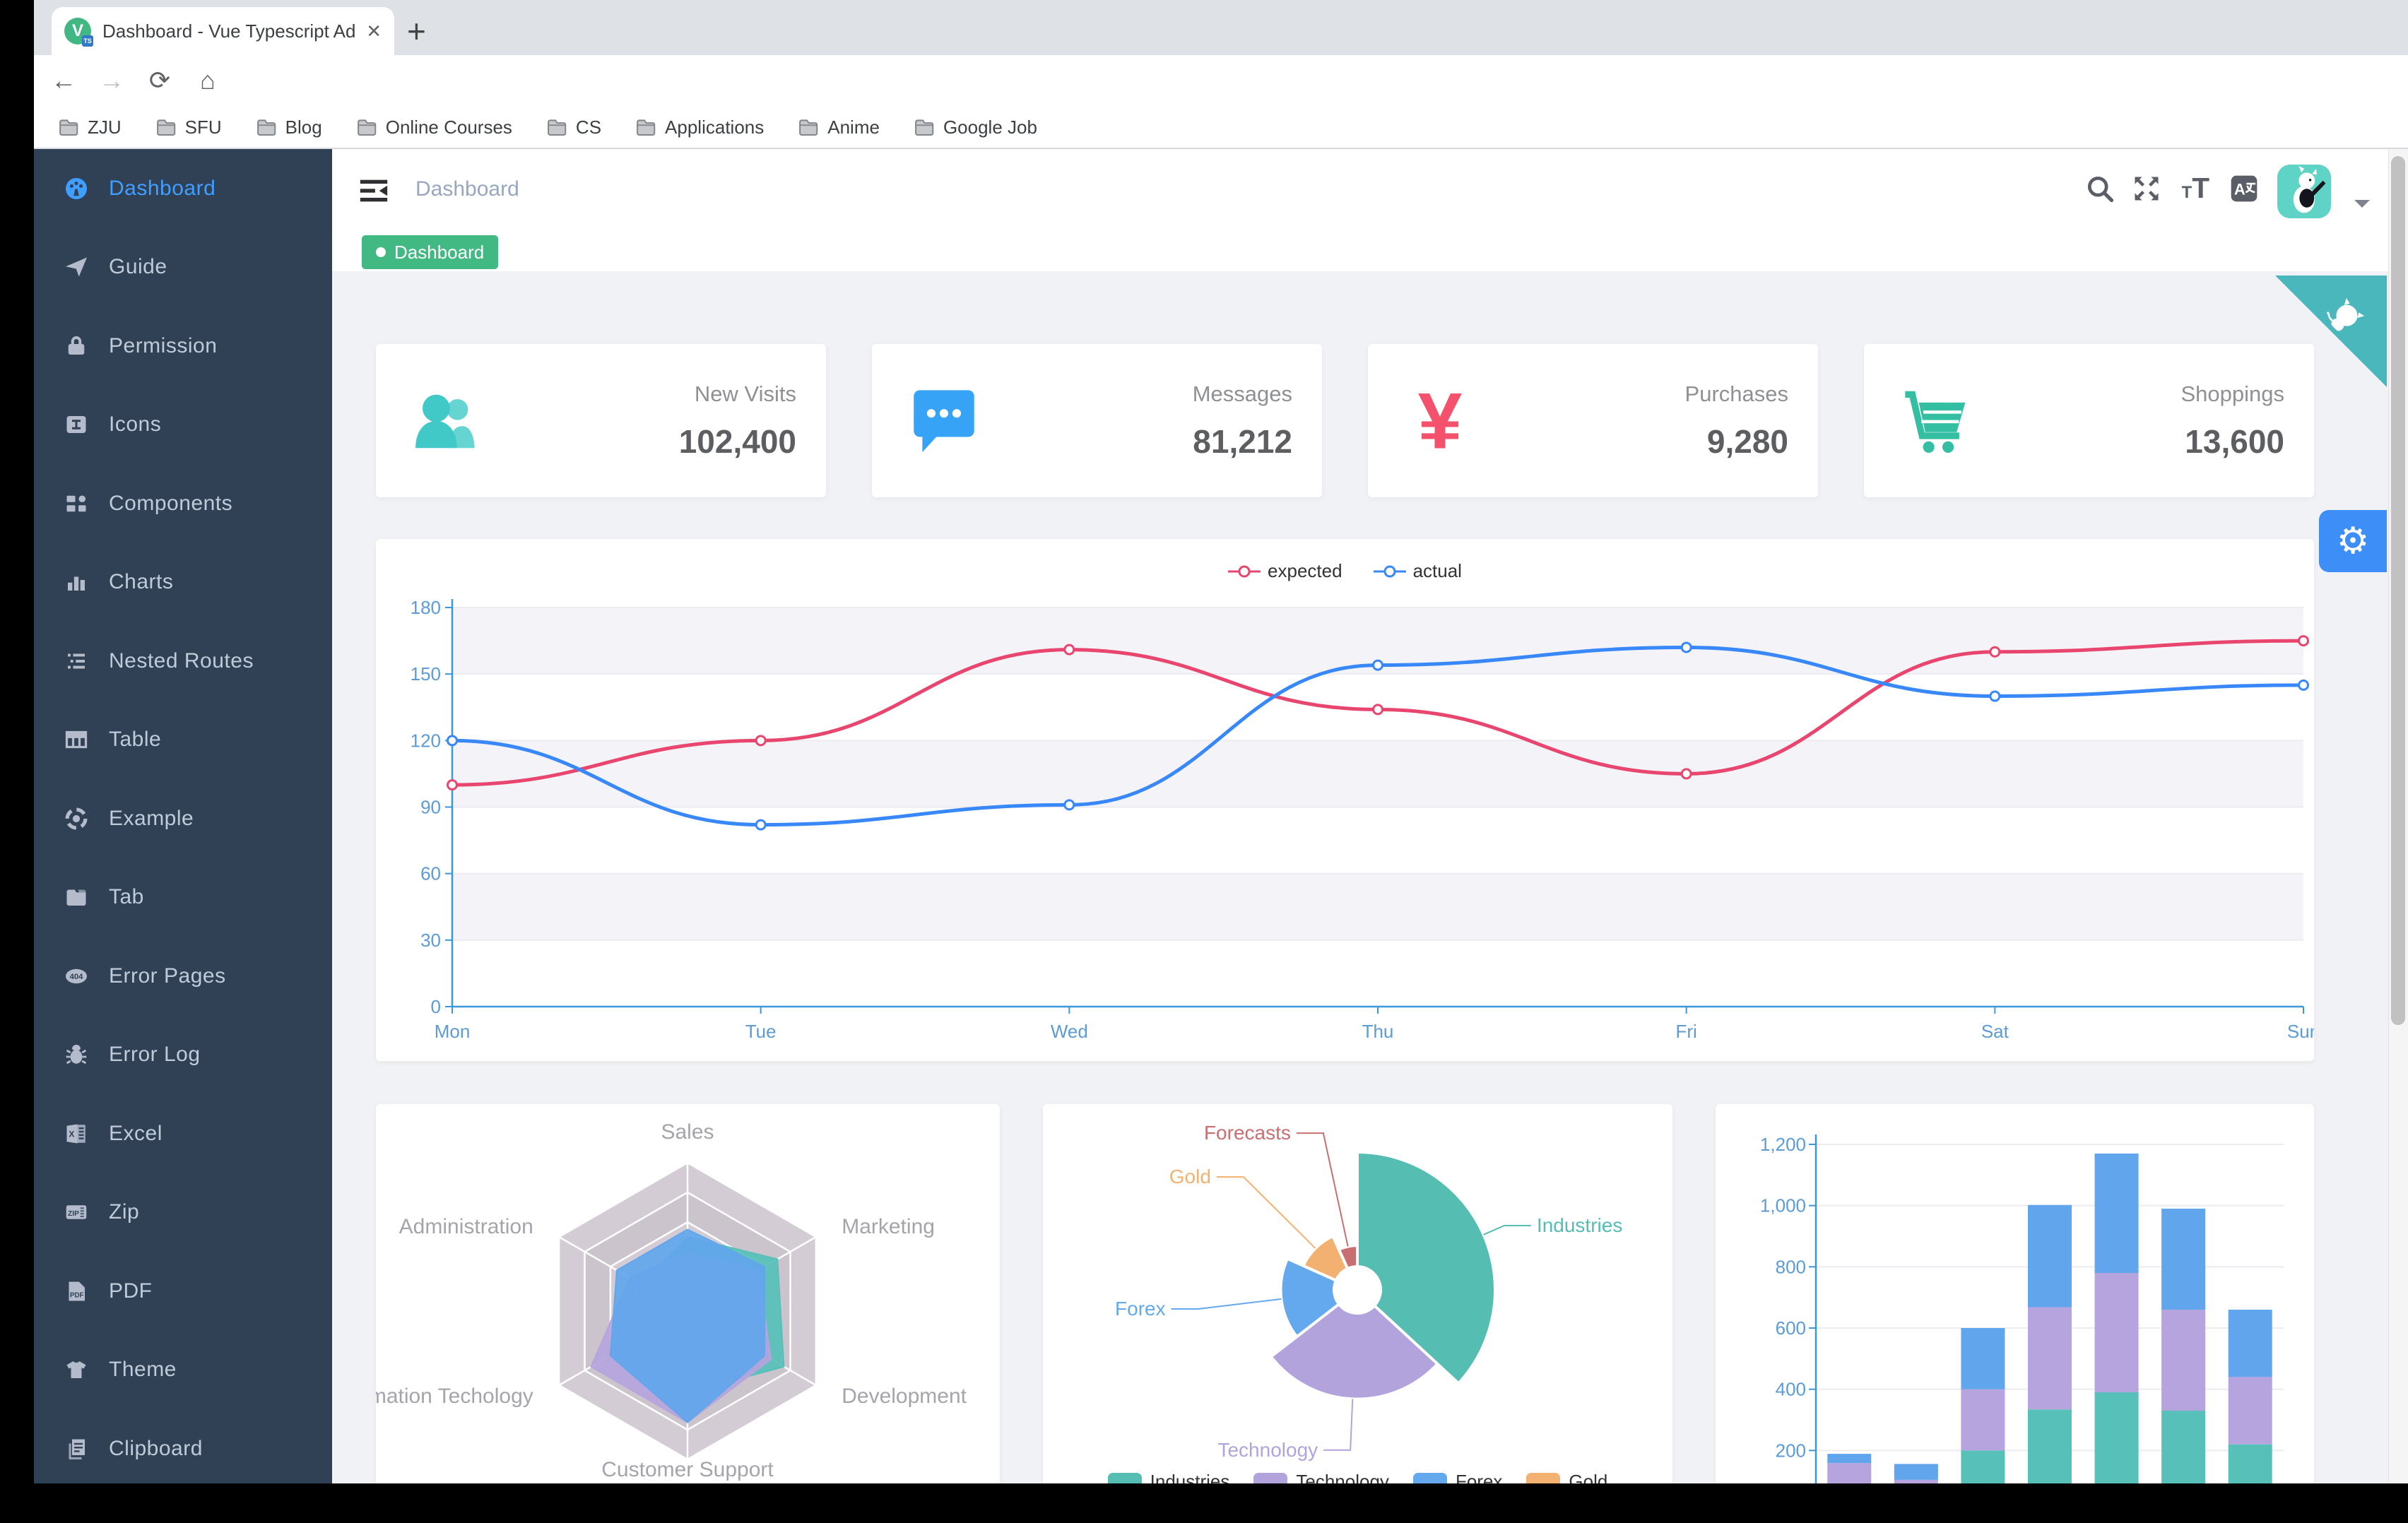 This screenshot has width=2408, height=1523. Describe the element at coordinates (1736, 393) in the screenshot. I see `stat-label: Purchases` at that location.